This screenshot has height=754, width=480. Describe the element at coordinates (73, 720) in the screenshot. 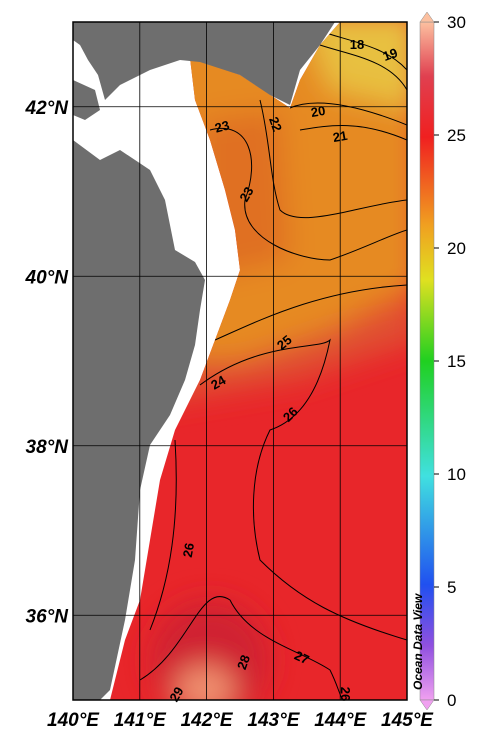

I see `lon-tick-label: 140°E` at that location.